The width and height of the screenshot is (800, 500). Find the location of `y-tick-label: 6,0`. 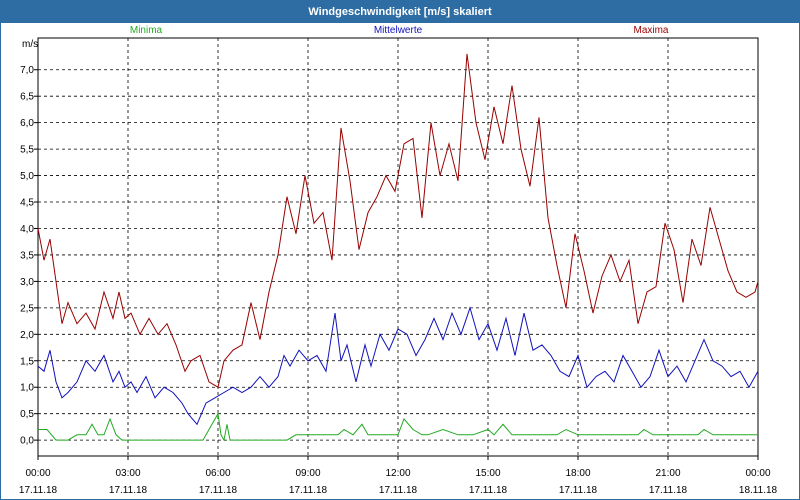

y-tick-label: 6,0 is located at coordinates (27, 123).